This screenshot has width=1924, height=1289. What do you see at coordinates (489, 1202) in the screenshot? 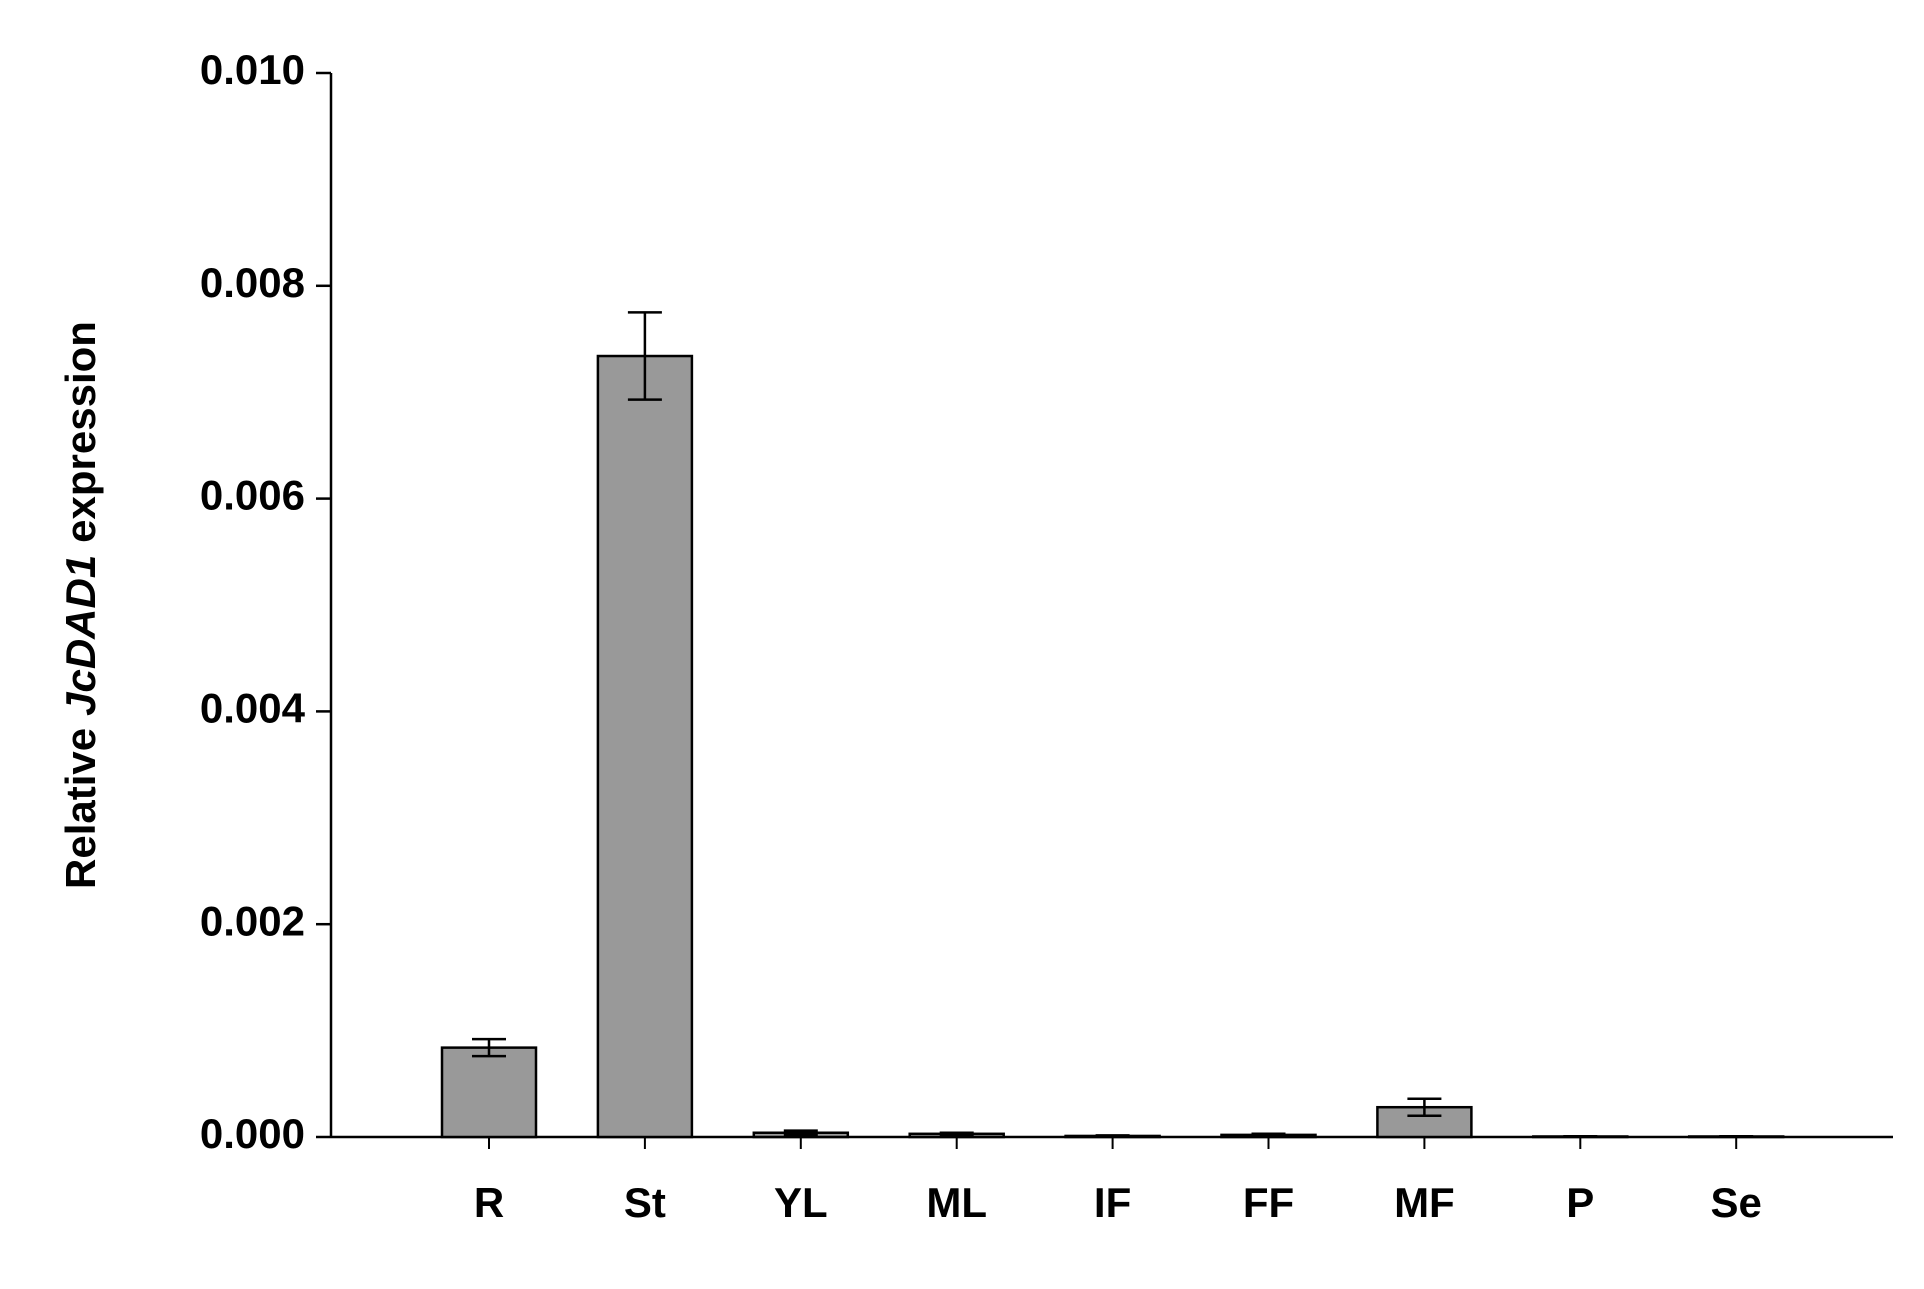
I see `x-tick-label: R` at bounding box center [489, 1202].